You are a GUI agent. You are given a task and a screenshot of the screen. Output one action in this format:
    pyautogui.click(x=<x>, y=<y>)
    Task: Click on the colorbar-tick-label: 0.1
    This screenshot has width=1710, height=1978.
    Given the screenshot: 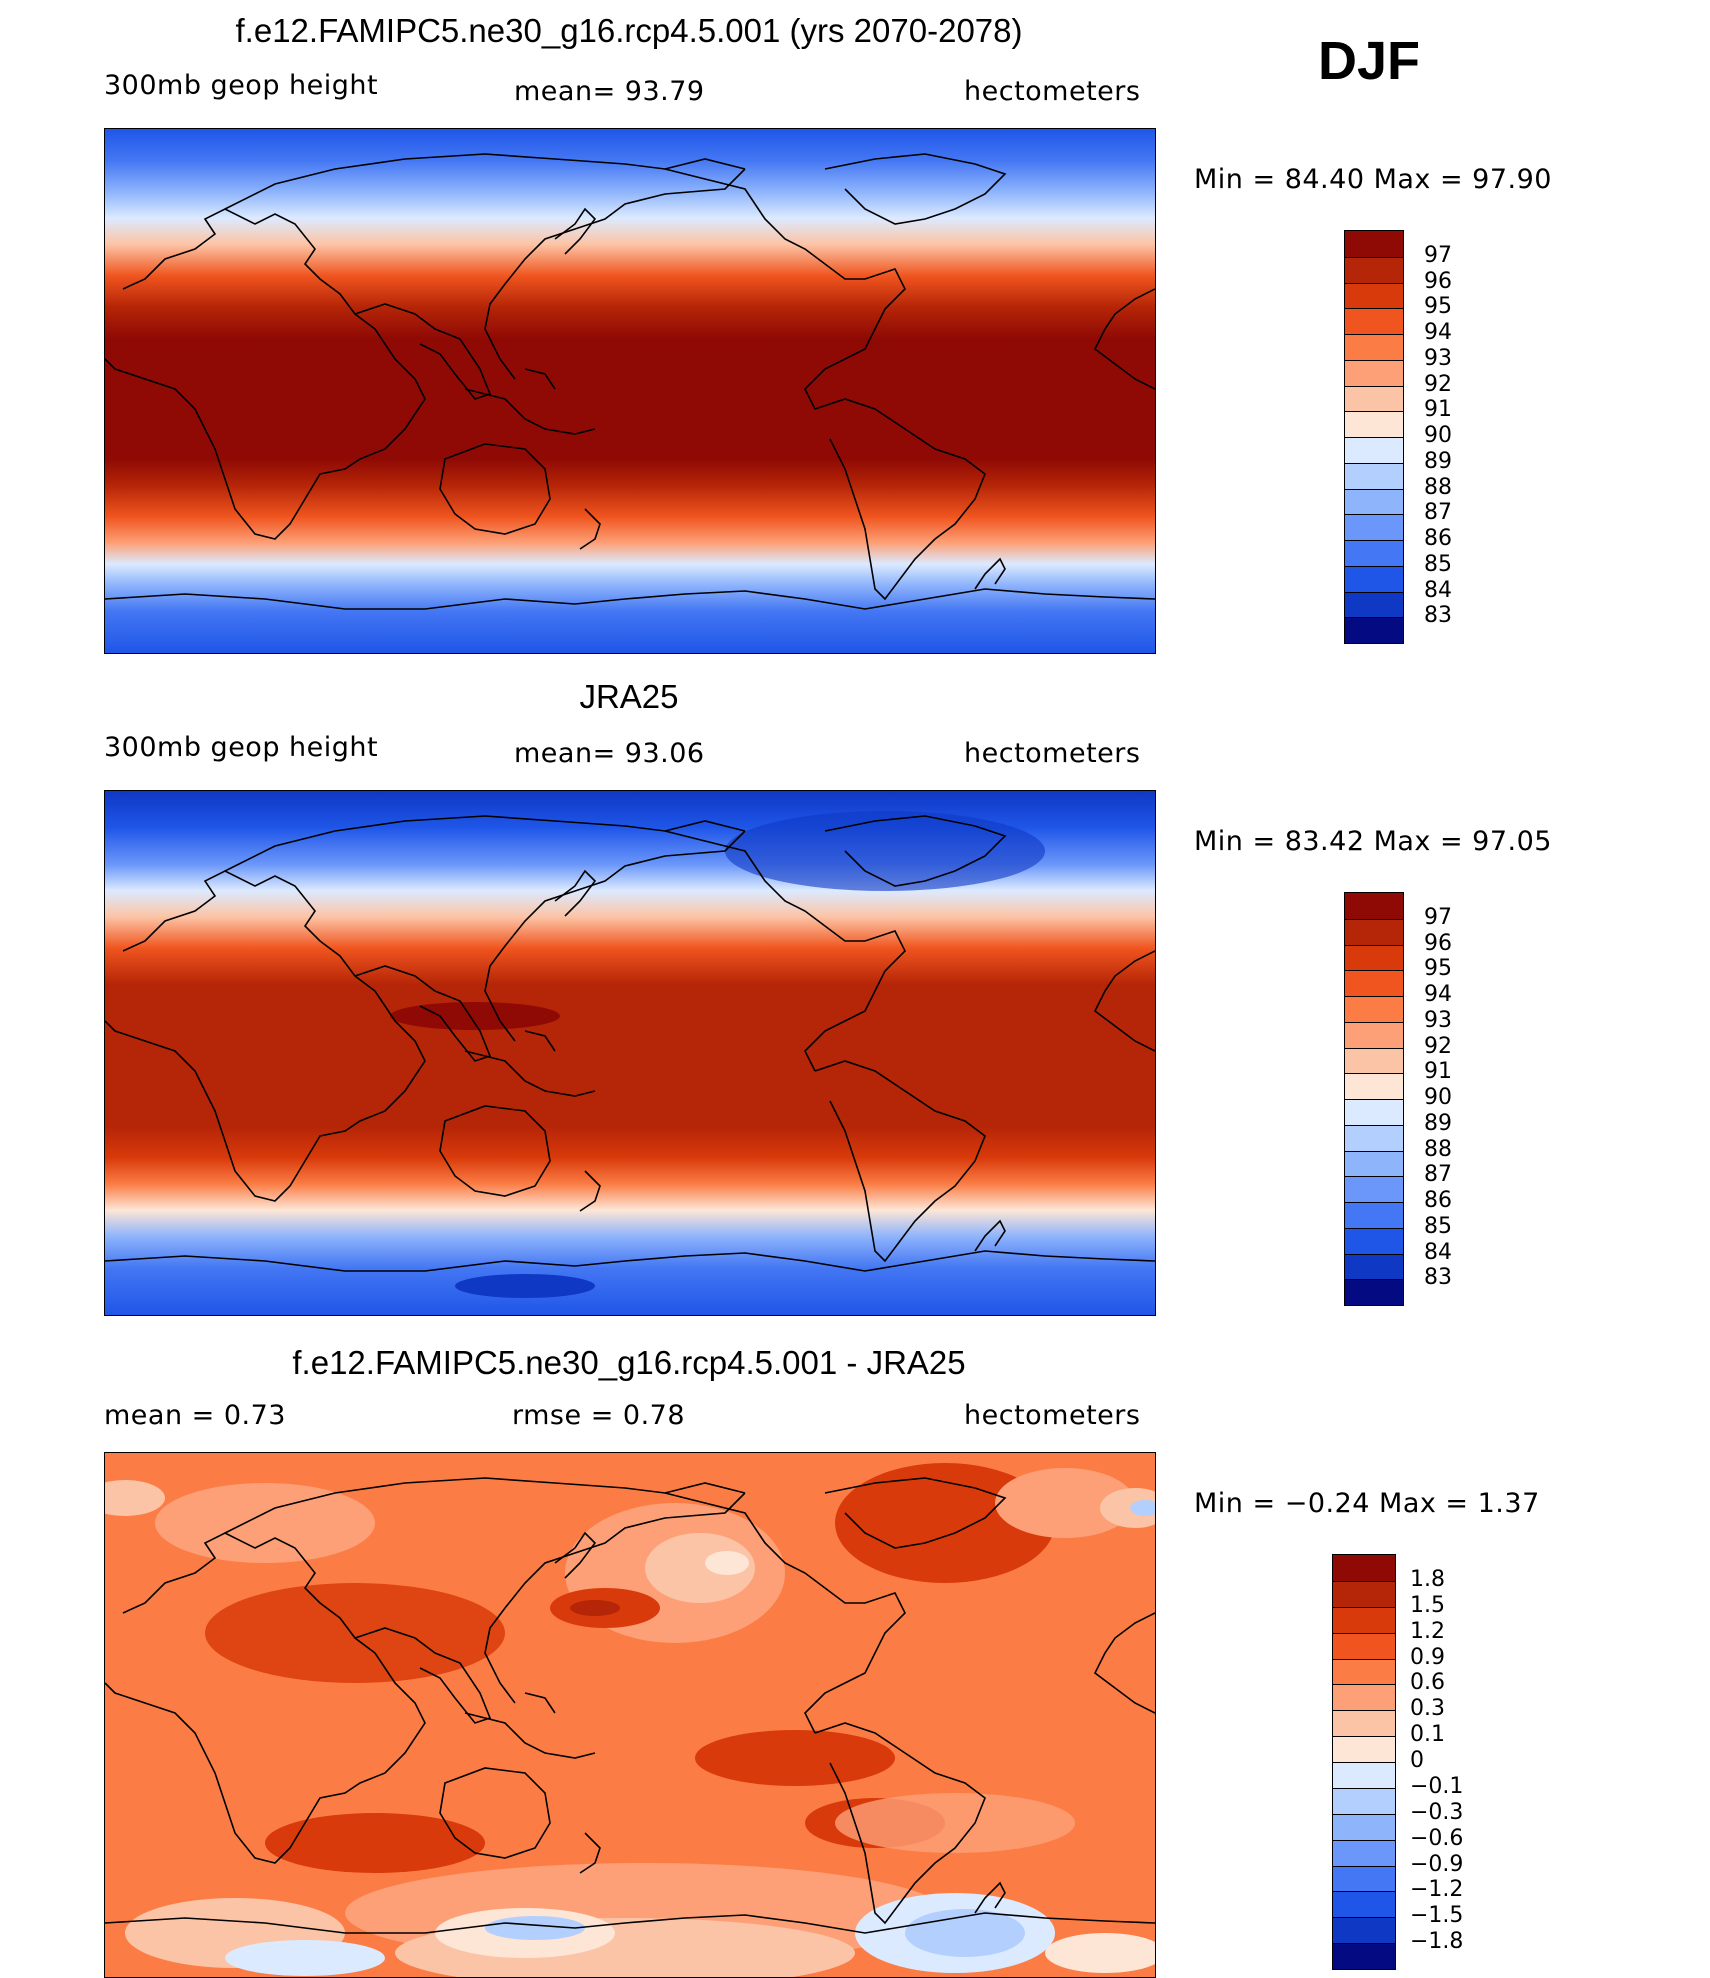 What is the action you would take?
    pyautogui.click(x=1427, y=1735)
    